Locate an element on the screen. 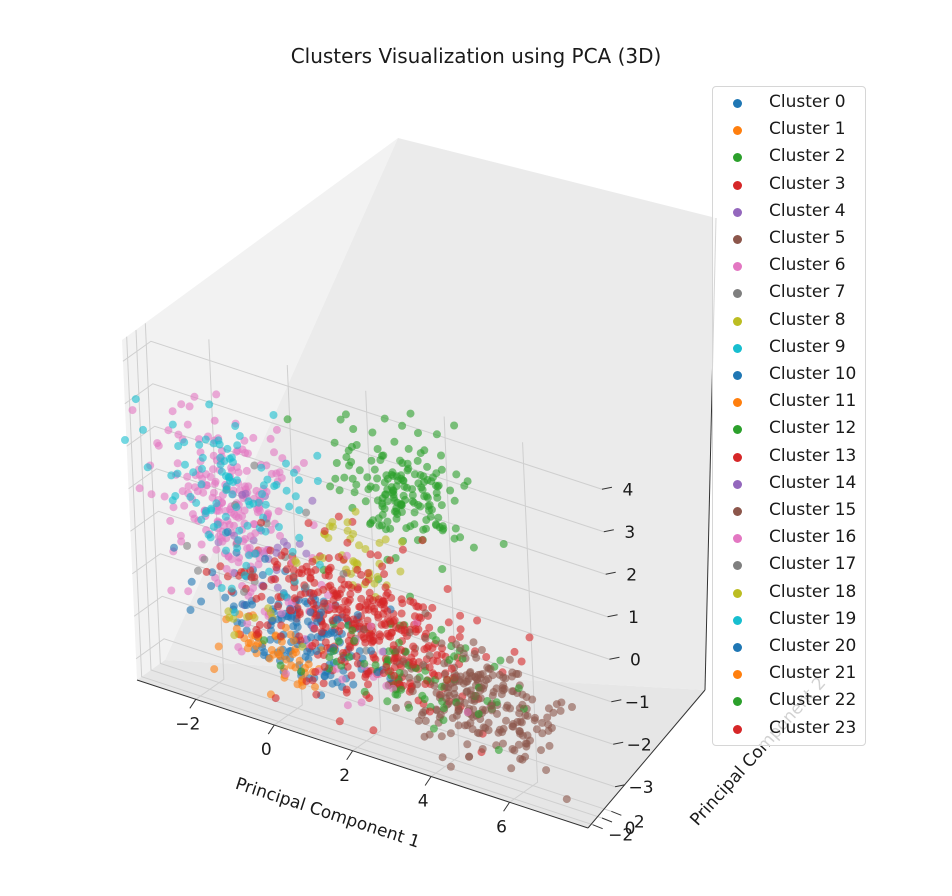 Image resolution: width=952 pixels, height=896 pixels. legend-label: Cluster 2 is located at coordinates (807, 156).